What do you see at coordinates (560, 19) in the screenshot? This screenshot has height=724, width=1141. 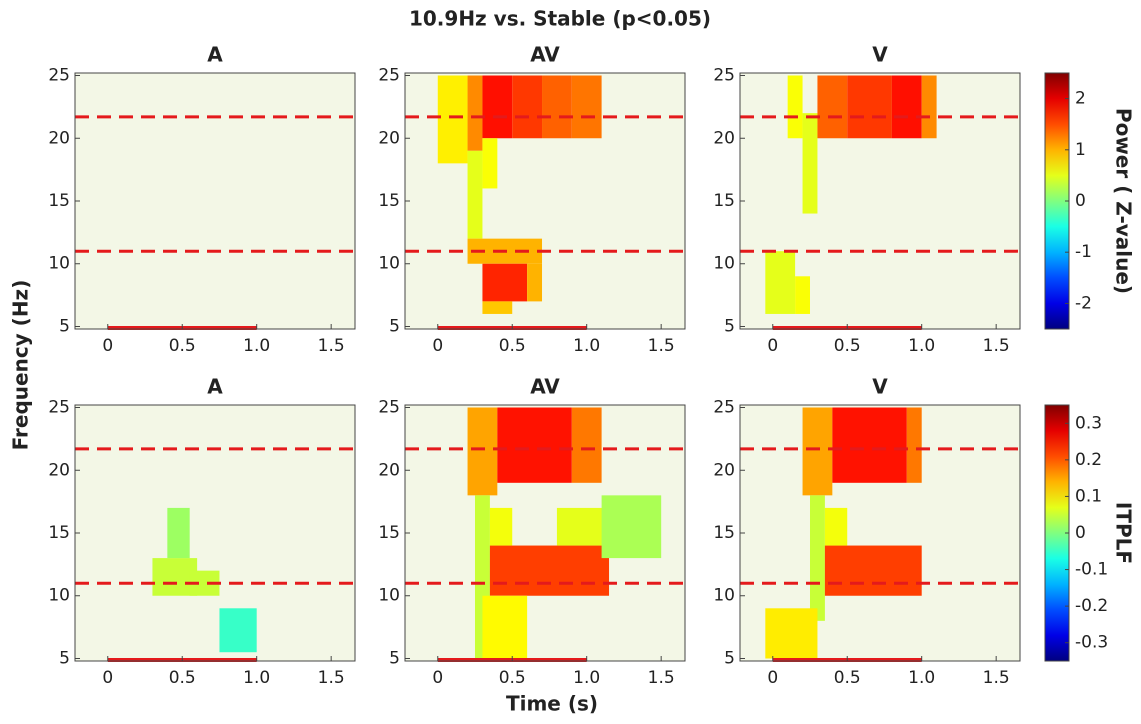 I see `figure-title: 10.9Hz vs. Stable (p<0.05)` at bounding box center [560, 19].